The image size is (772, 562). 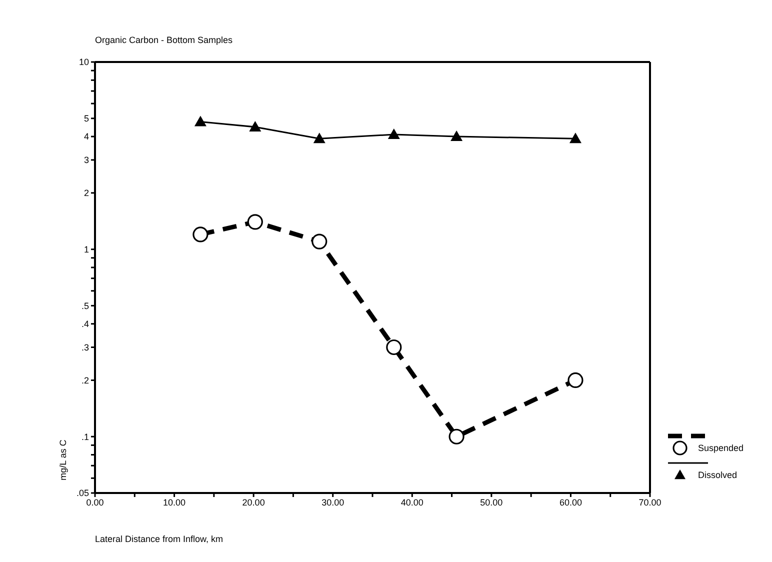 I want to click on y-tick-label: 4, so click(x=86, y=137).